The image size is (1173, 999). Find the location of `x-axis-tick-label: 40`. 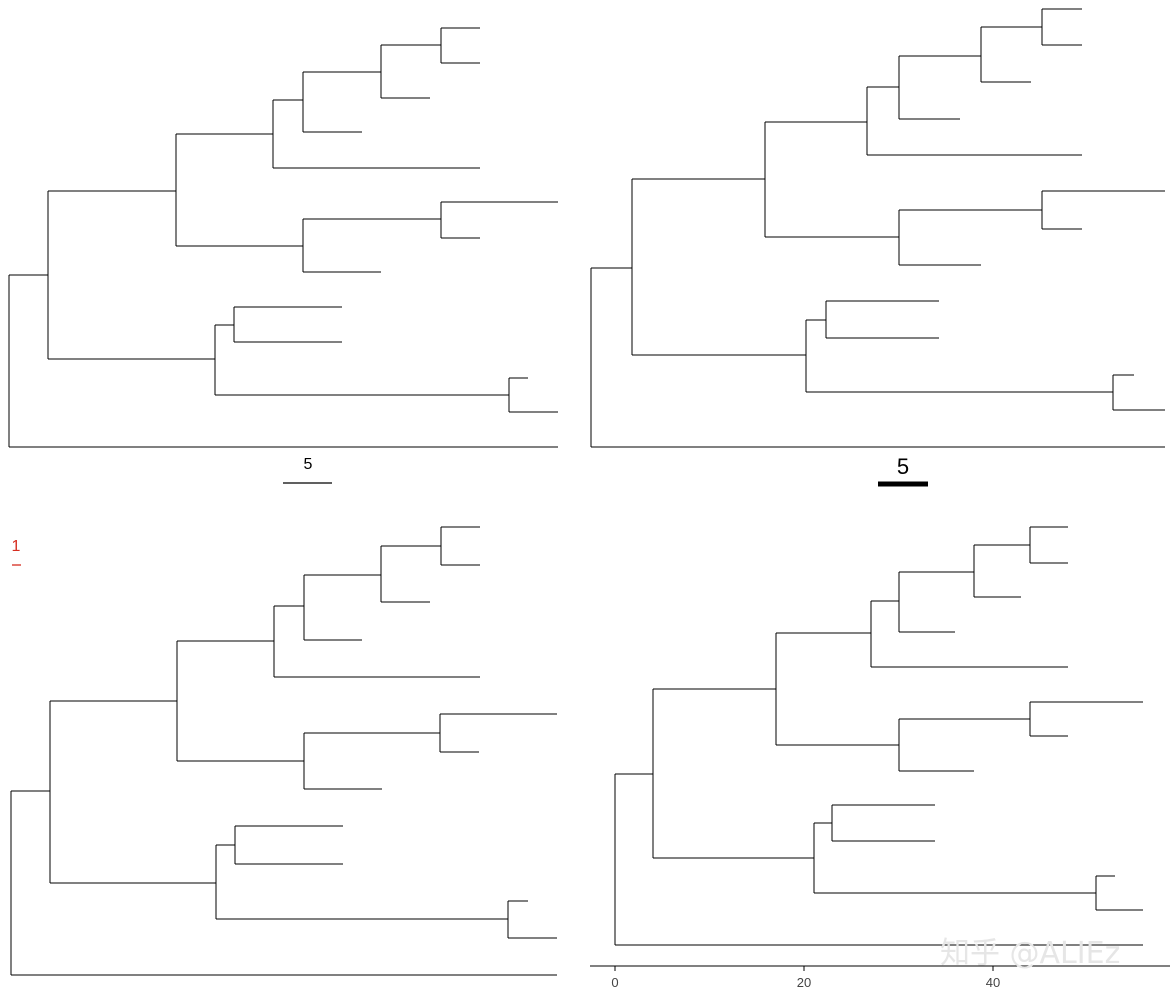

x-axis-tick-label: 40 is located at coordinates (993, 982).